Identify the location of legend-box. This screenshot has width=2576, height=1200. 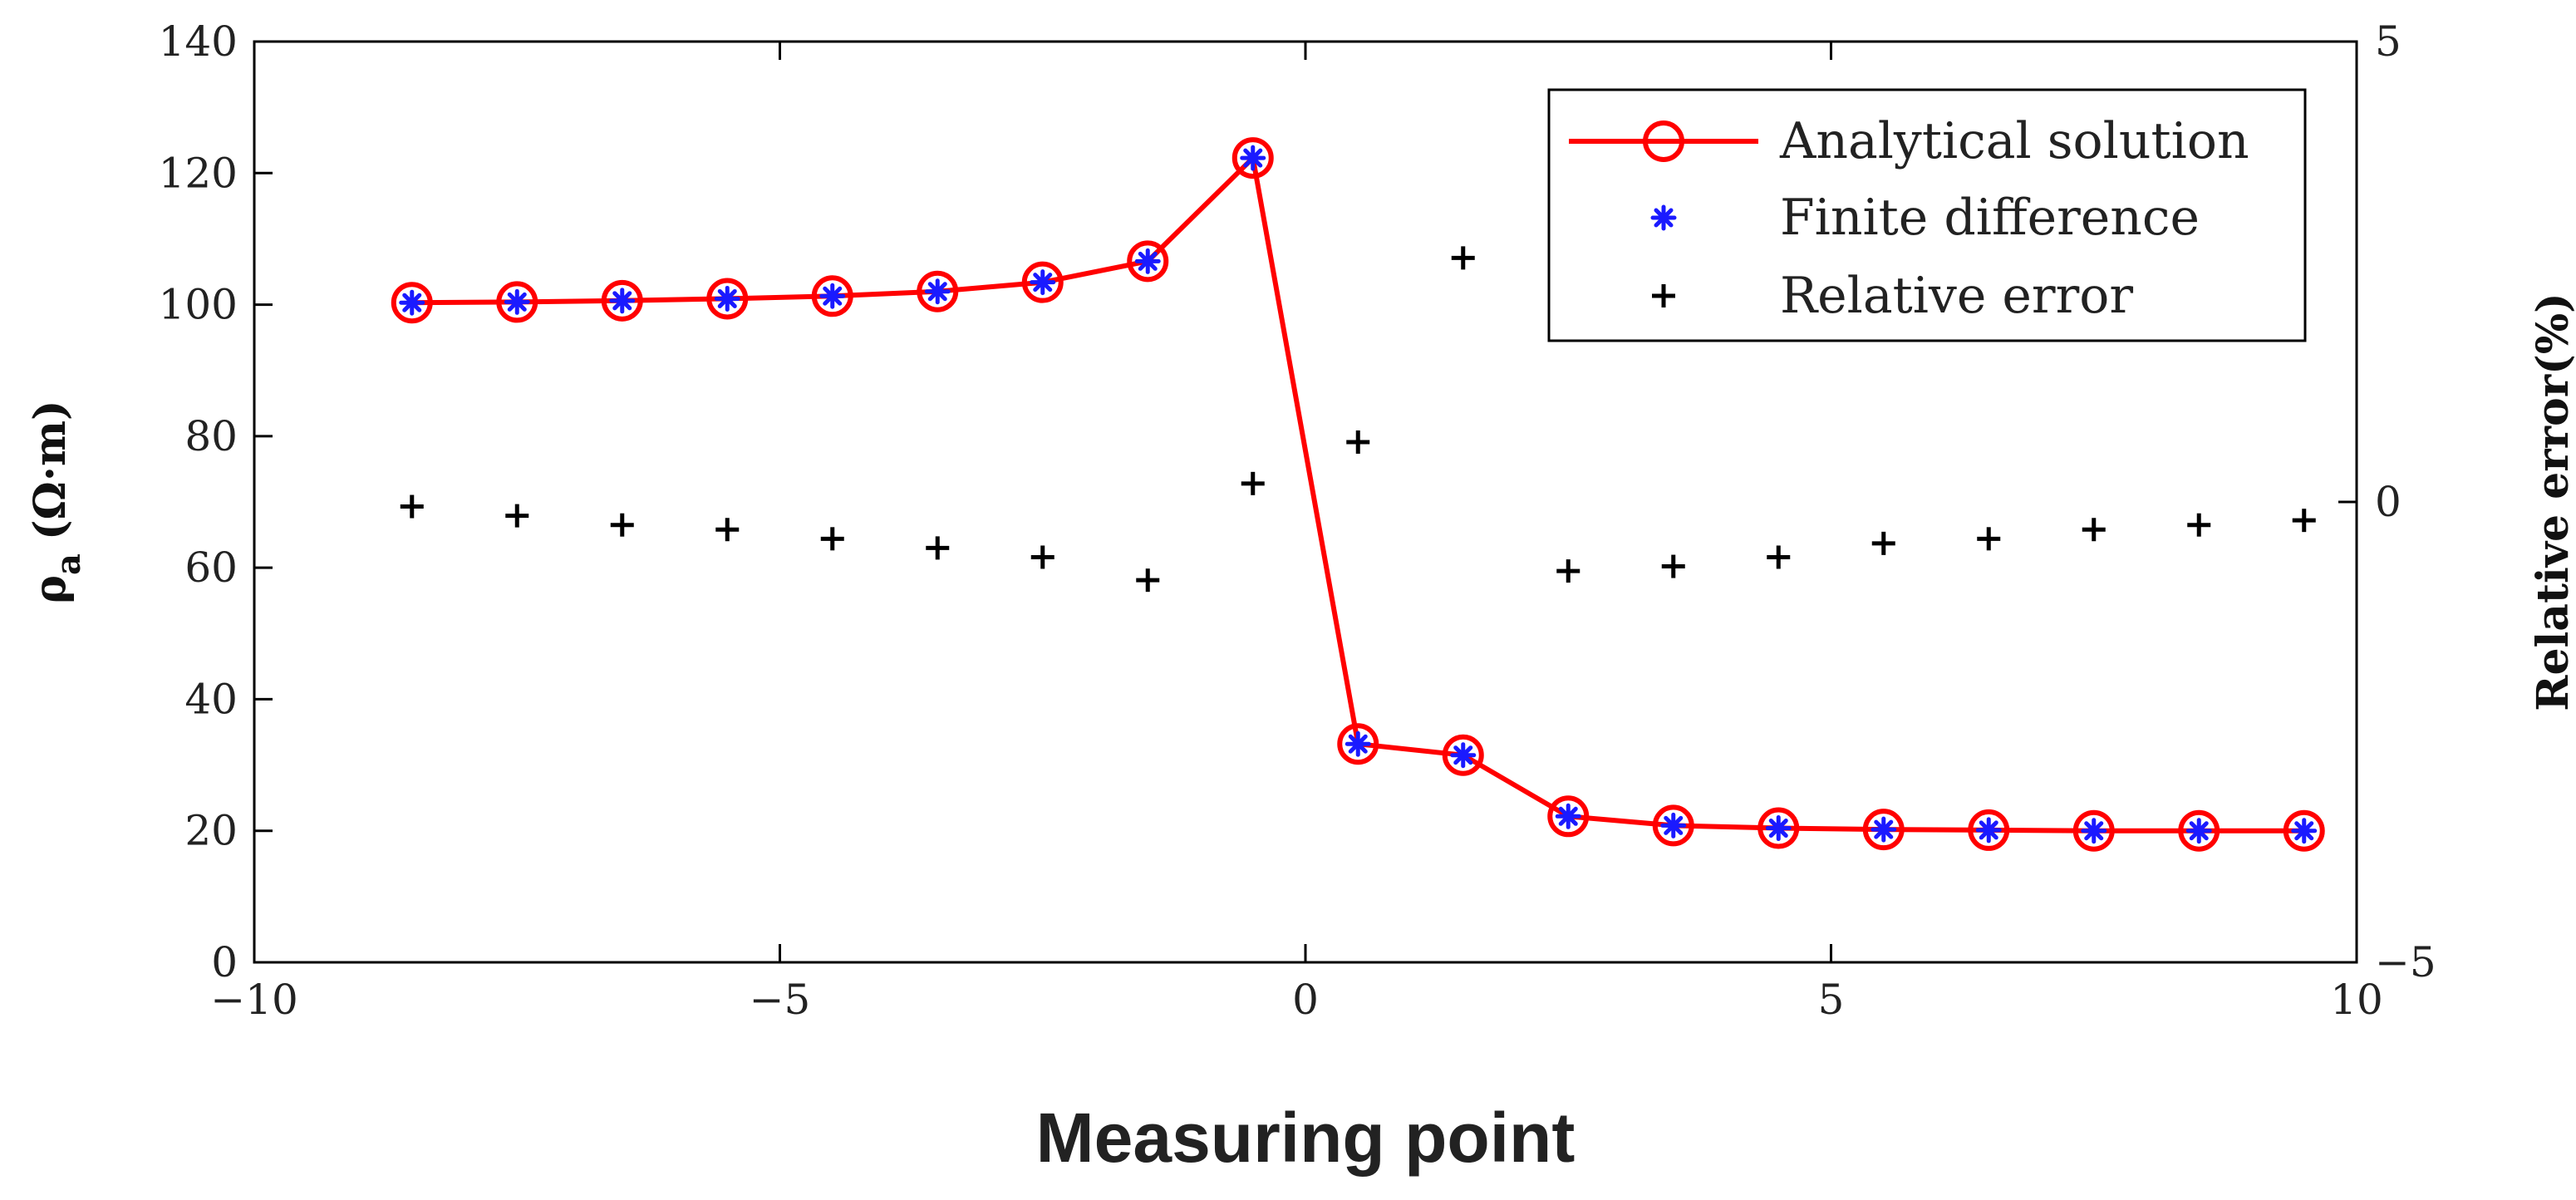
(1927, 215).